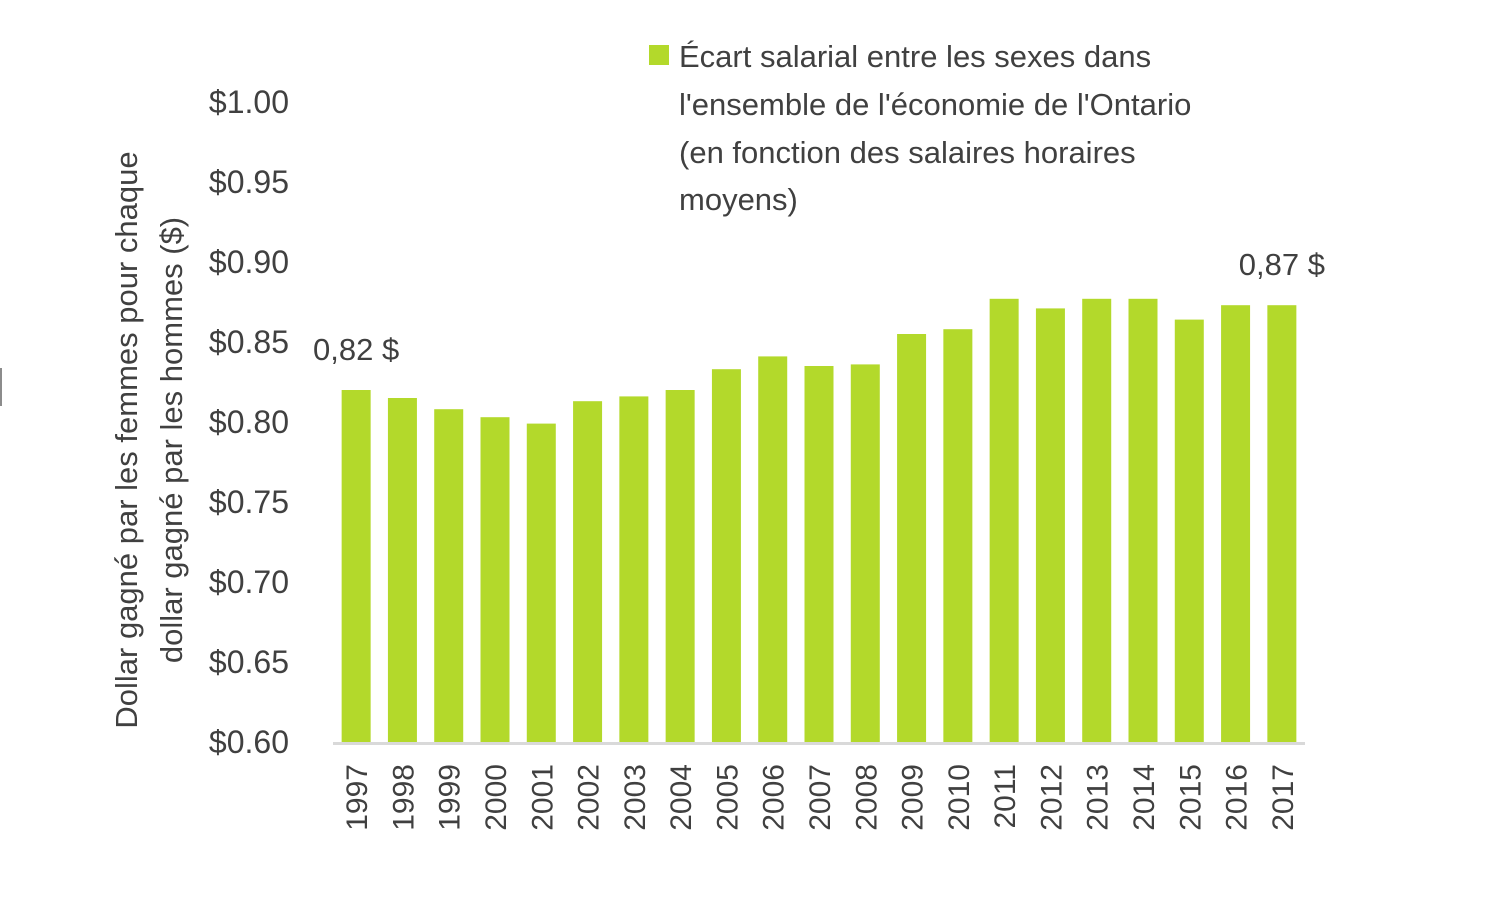 The image size is (1500, 901). I want to click on x-tick-label: 2016, so click(1237, 797).